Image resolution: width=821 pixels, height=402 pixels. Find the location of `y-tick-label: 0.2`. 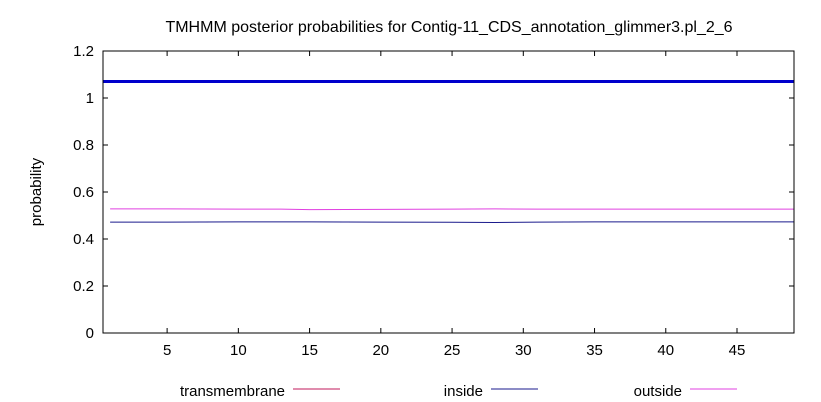

y-tick-label: 0.2 is located at coordinates (83, 286).